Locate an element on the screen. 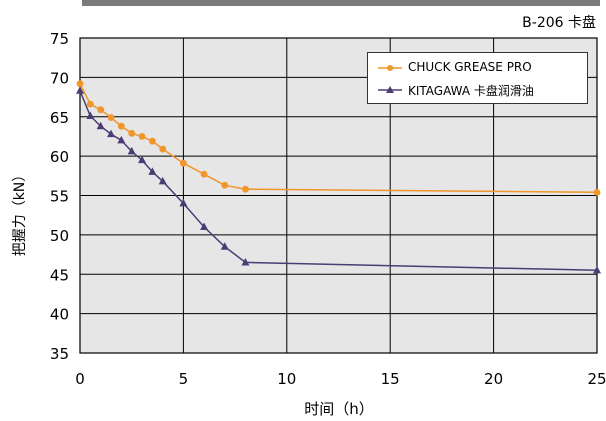  legend: CHUCK GREASE PRO KITAGAWA 卡盘润滑油 is located at coordinates (477, 78).